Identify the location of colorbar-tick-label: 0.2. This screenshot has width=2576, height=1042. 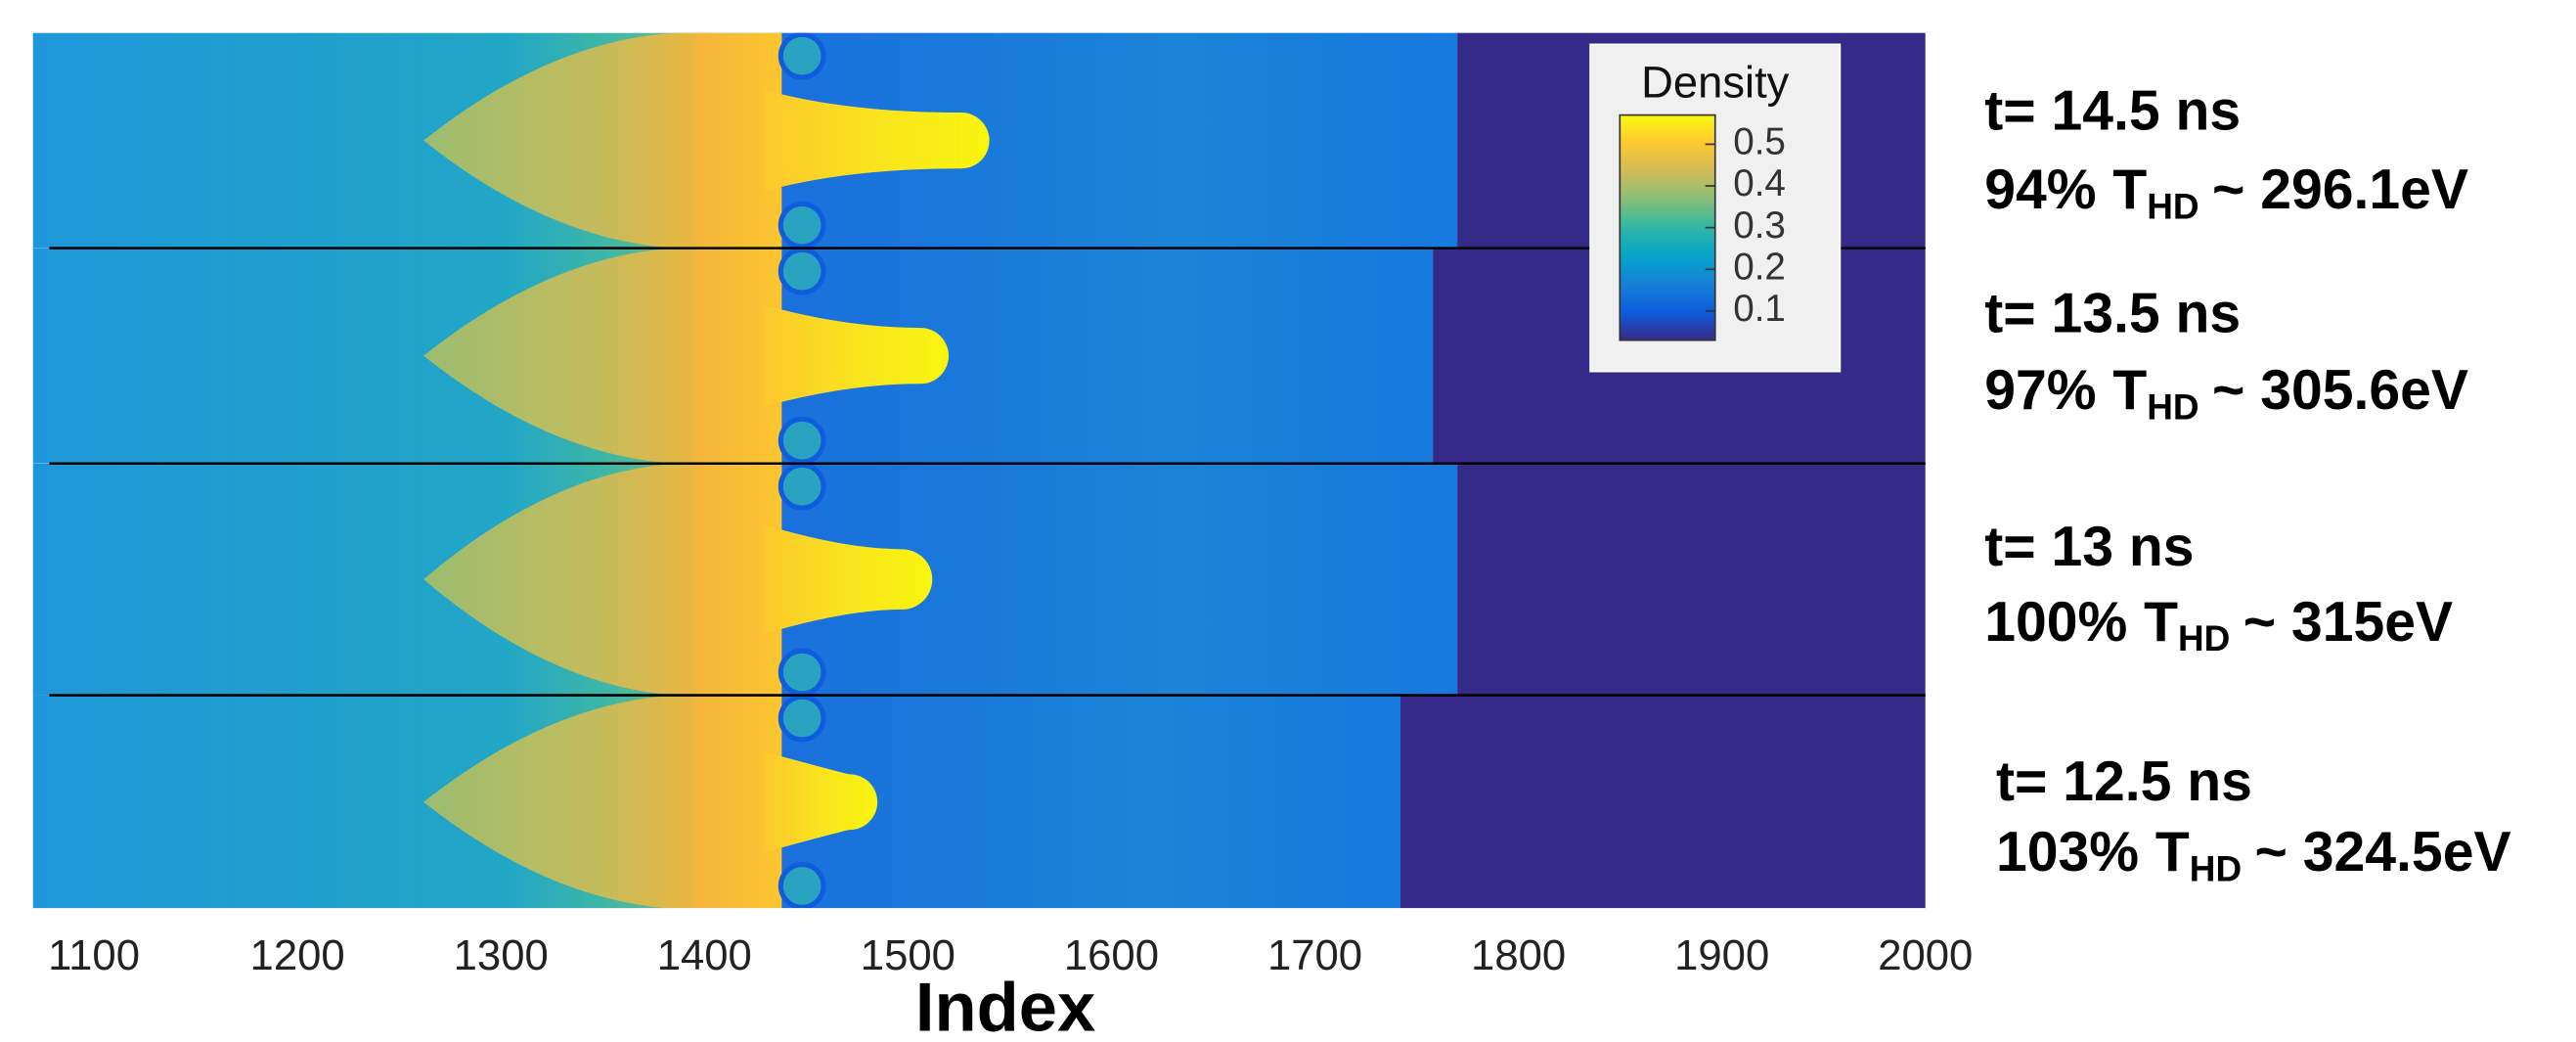
(1759, 267).